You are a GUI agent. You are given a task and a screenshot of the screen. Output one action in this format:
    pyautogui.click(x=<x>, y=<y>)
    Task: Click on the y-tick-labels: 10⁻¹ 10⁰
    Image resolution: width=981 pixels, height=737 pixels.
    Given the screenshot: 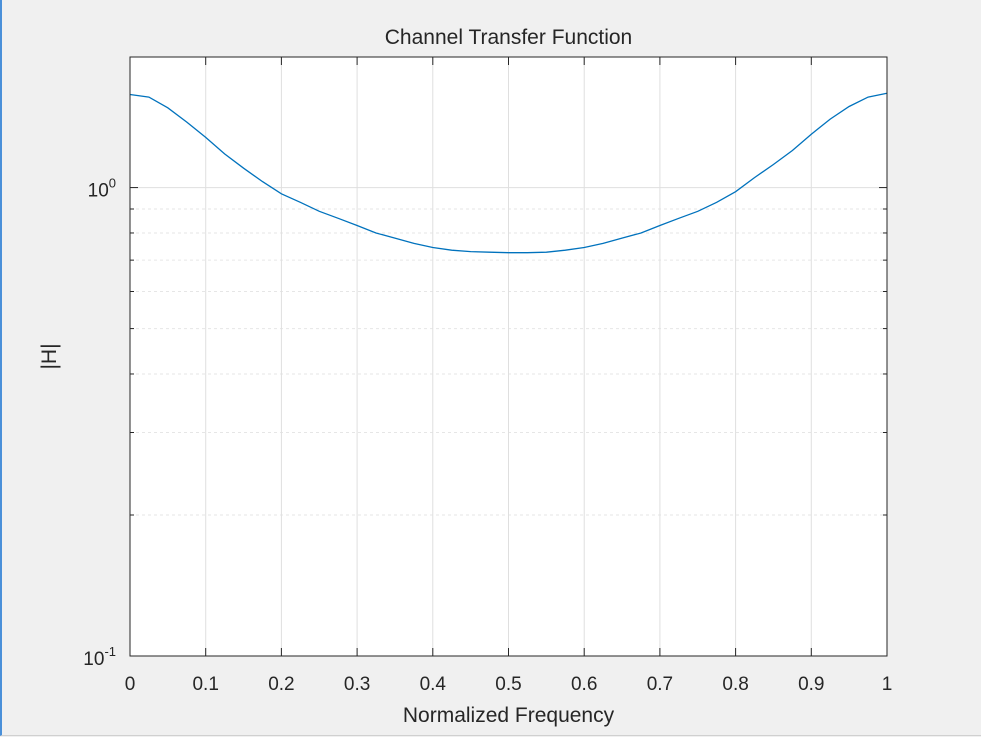 What is the action you would take?
    pyautogui.click(x=99, y=423)
    